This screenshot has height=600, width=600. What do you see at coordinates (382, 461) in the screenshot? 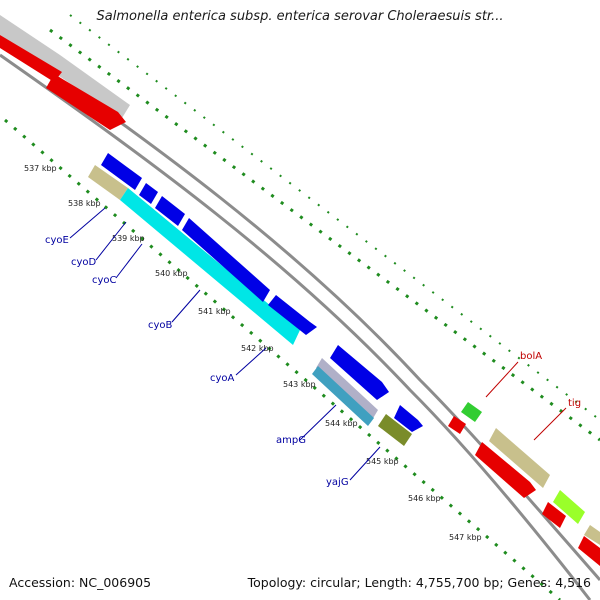
I see `tick-label: 545 kbp` at bounding box center [382, 461].